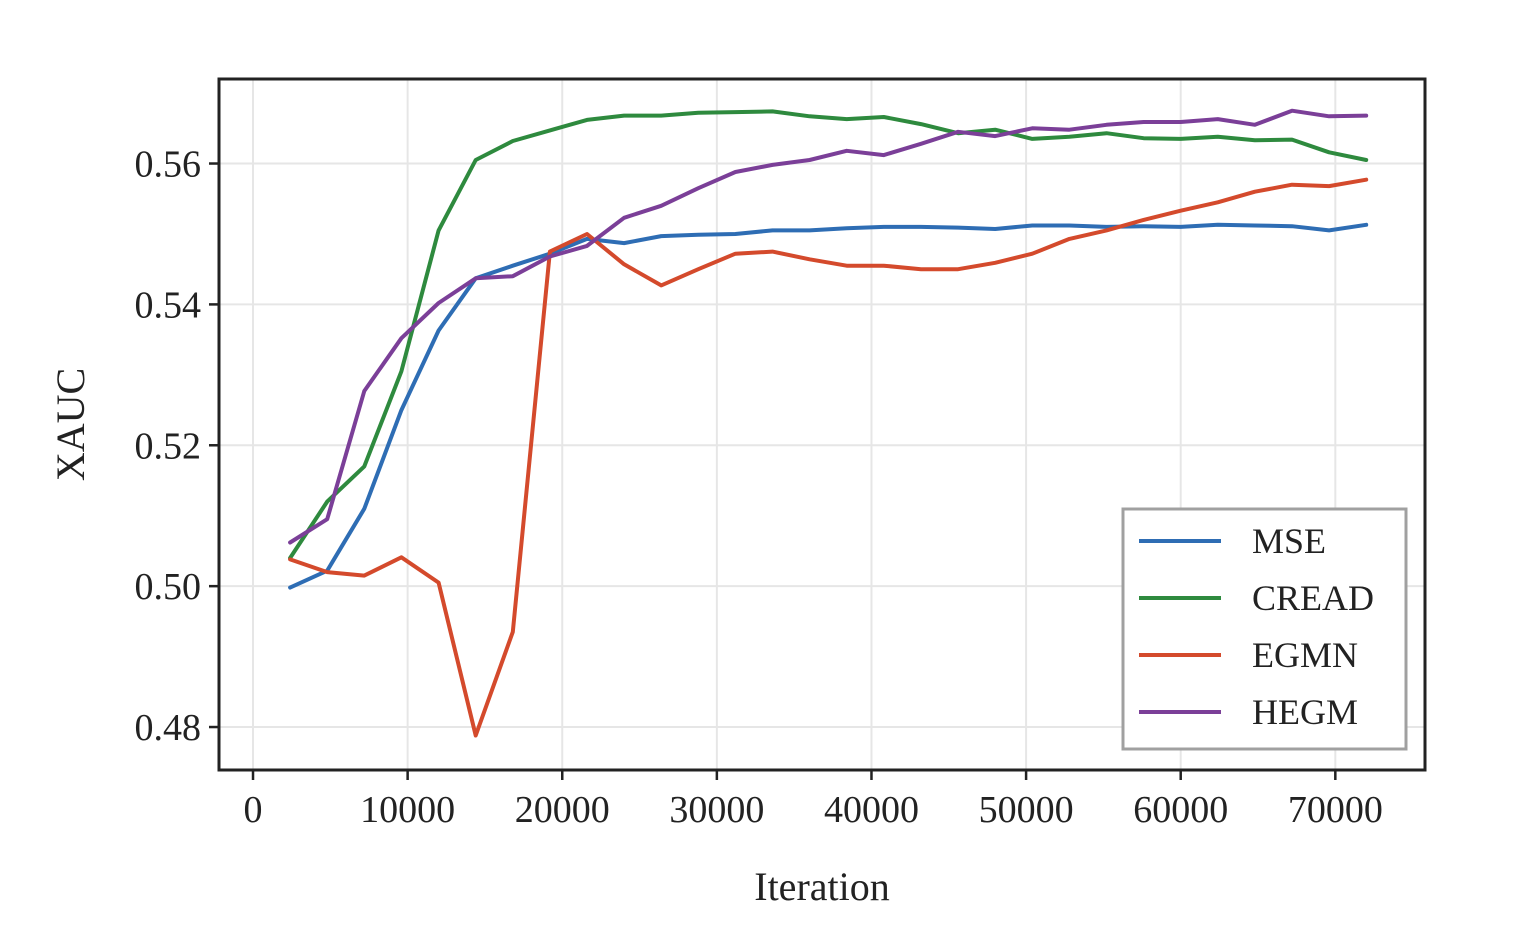 The width and height of the screenshot is (1536, 948). I want to click on x-tick-label: 30000, so click(716, 810).